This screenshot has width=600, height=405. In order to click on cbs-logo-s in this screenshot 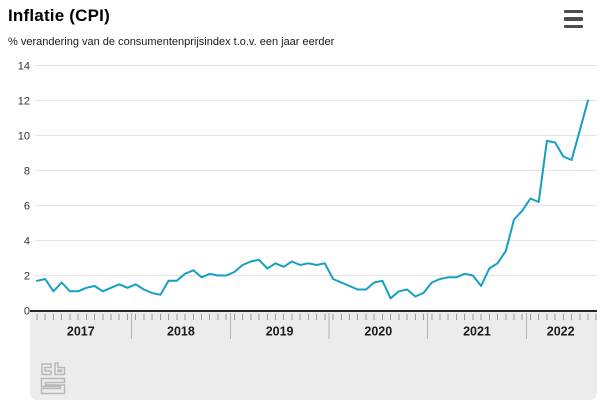, I will do `click(53, 386)`.